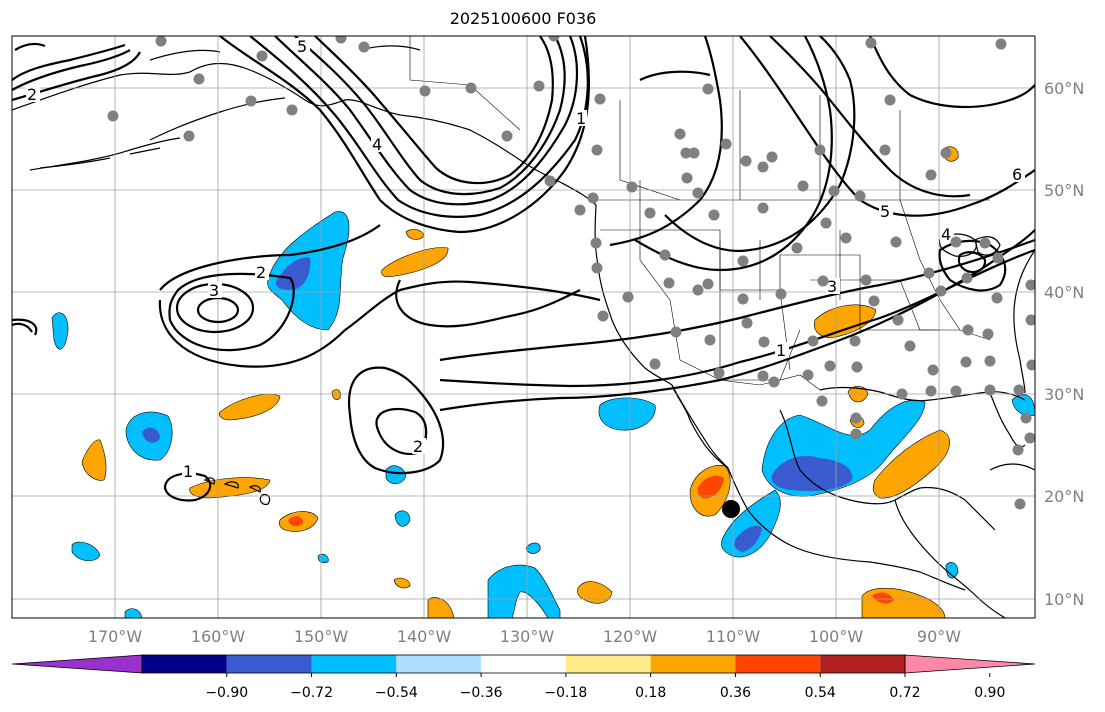  I want to click on contour-label: 6, so click(1017, 174).